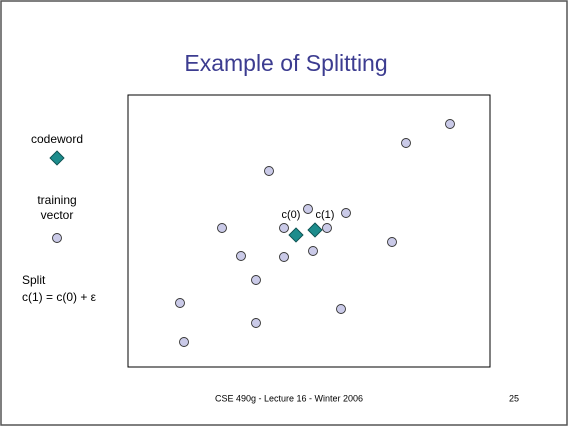 This screenshot has width=568, height=426. What do you see at coordinates (57, 238) in the screenshot?
I see `legend-circle` at bounding box center [57, 238].